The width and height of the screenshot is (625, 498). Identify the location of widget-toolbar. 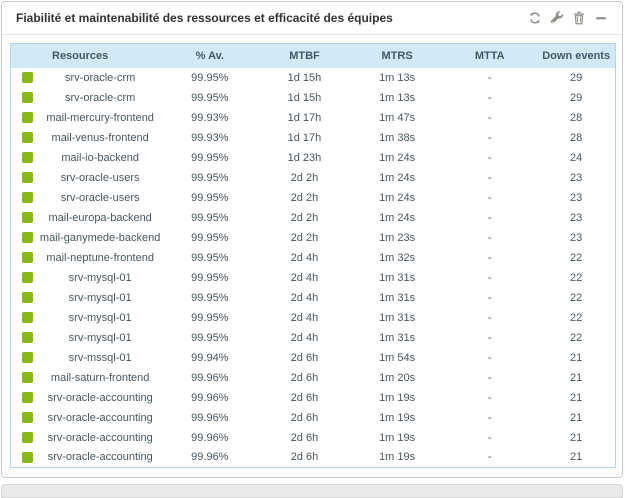
(567, 18).